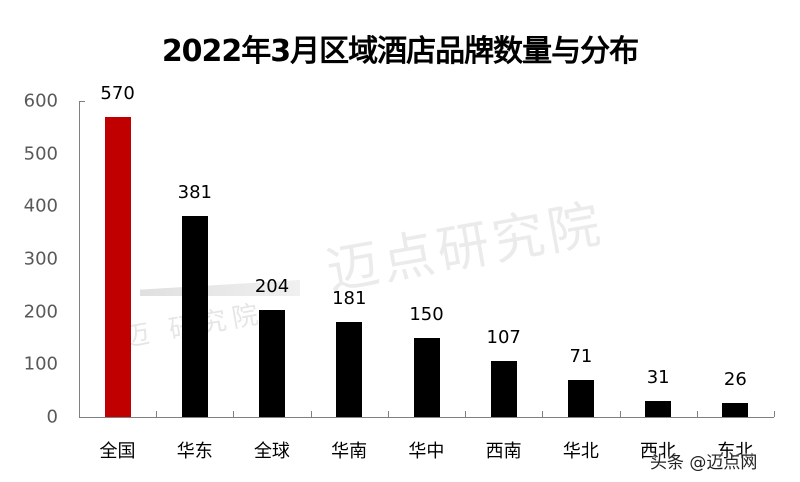 The height and width of the screenshot is (482, 800). I want to click on source-credit: 头条 @迈点网, so click(704, 463).